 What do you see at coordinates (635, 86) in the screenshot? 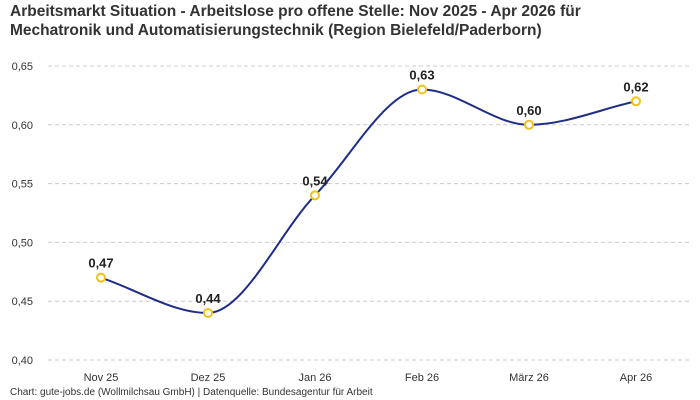
I see `data-label: 0,62` at bounding box center [635, 86].